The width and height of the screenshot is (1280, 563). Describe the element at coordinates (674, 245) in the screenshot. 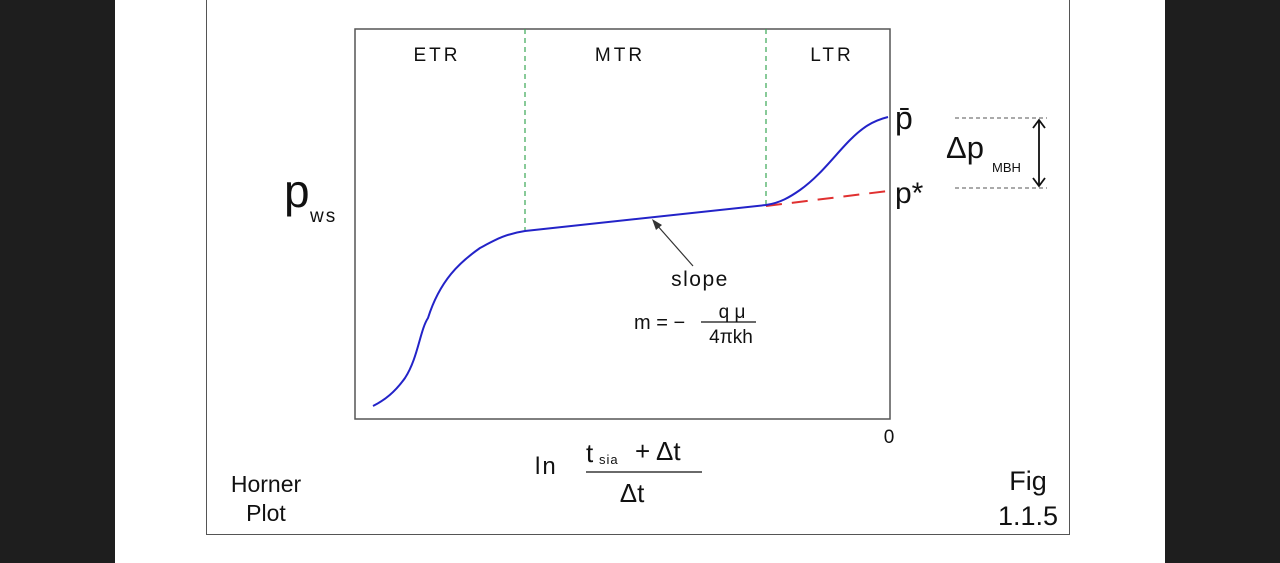

I see `slope-arrow` at that location.